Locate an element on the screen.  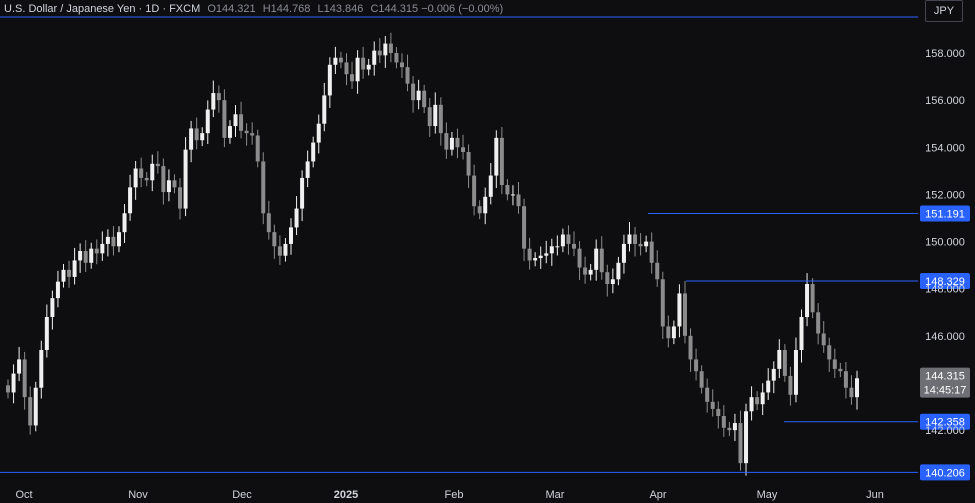
current-price-box is located at coordinates (945, 382).